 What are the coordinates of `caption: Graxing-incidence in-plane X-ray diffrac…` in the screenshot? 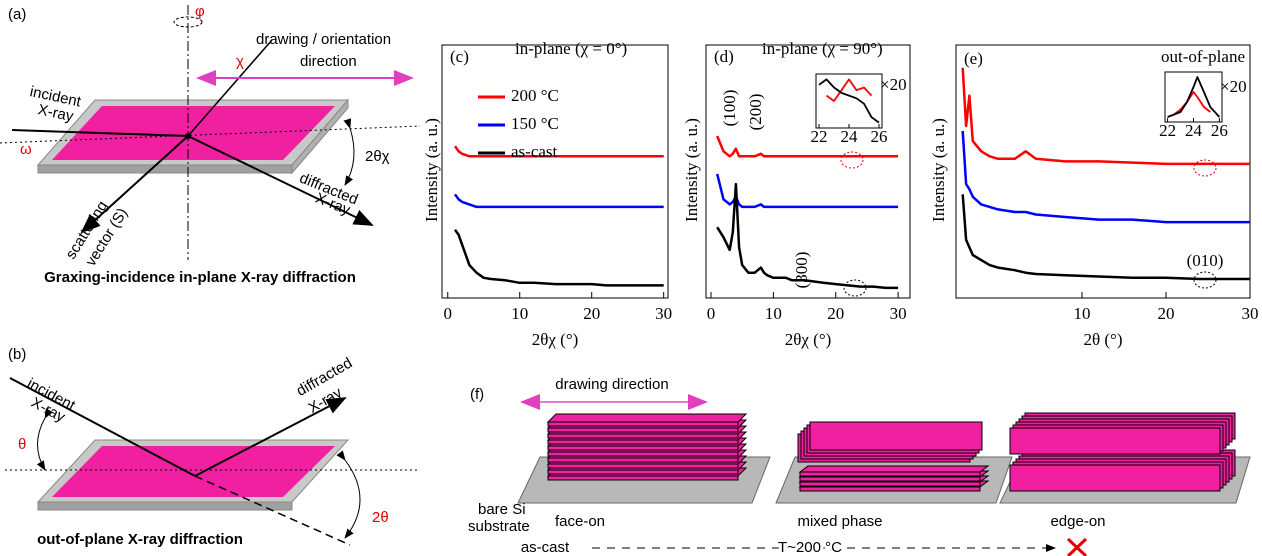 It's located at (200, 277).